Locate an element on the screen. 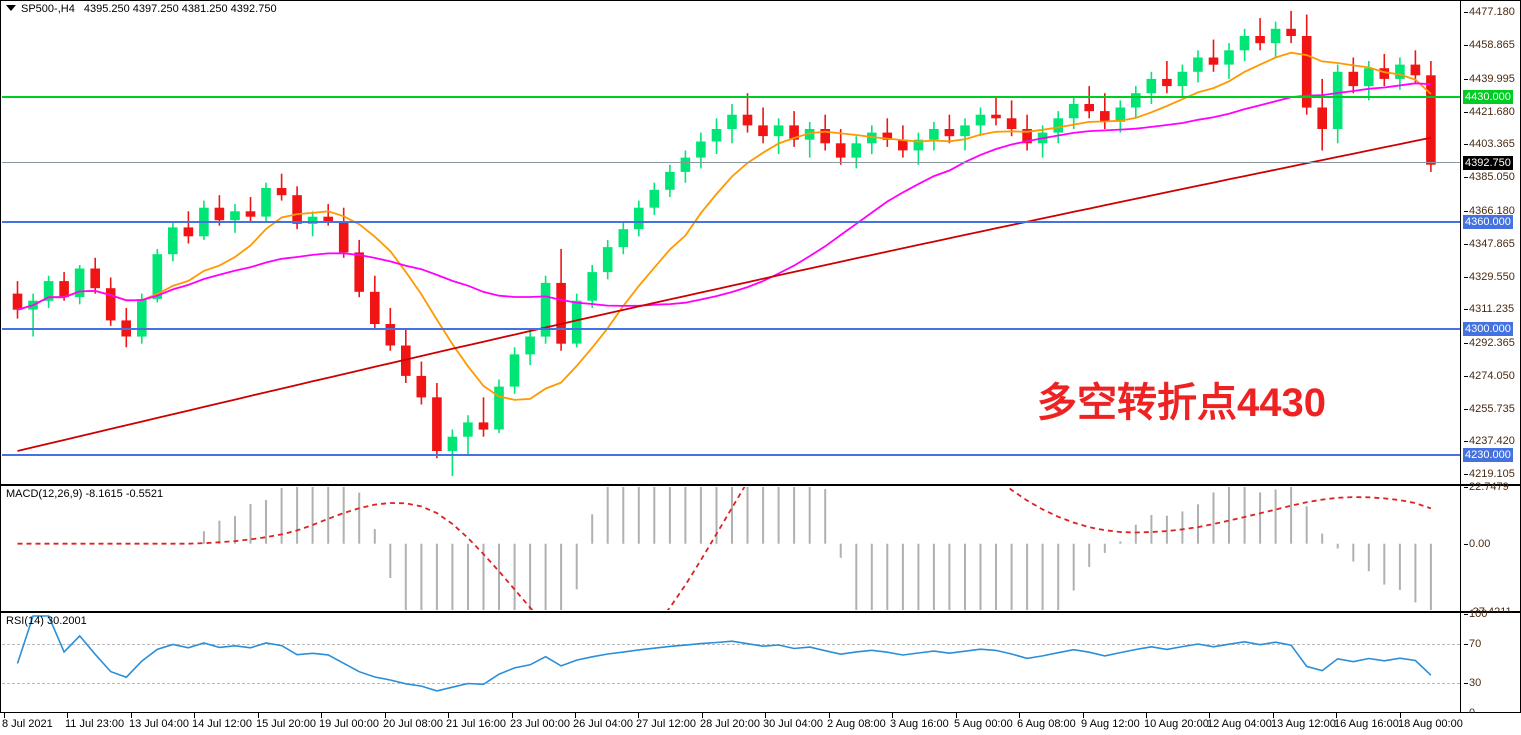 This screenshot has height=735, width=1521. price-axis-label: 4347.865 is located at coordinates (1492, 243).